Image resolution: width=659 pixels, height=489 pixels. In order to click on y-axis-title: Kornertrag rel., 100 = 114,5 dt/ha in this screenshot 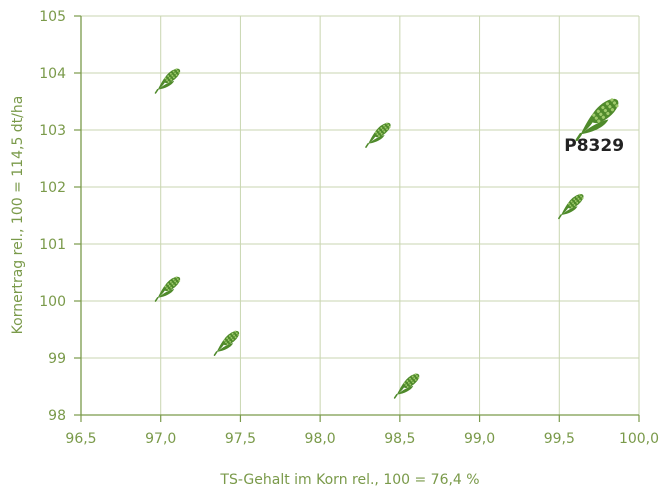, I will do `click(18, 215)`.